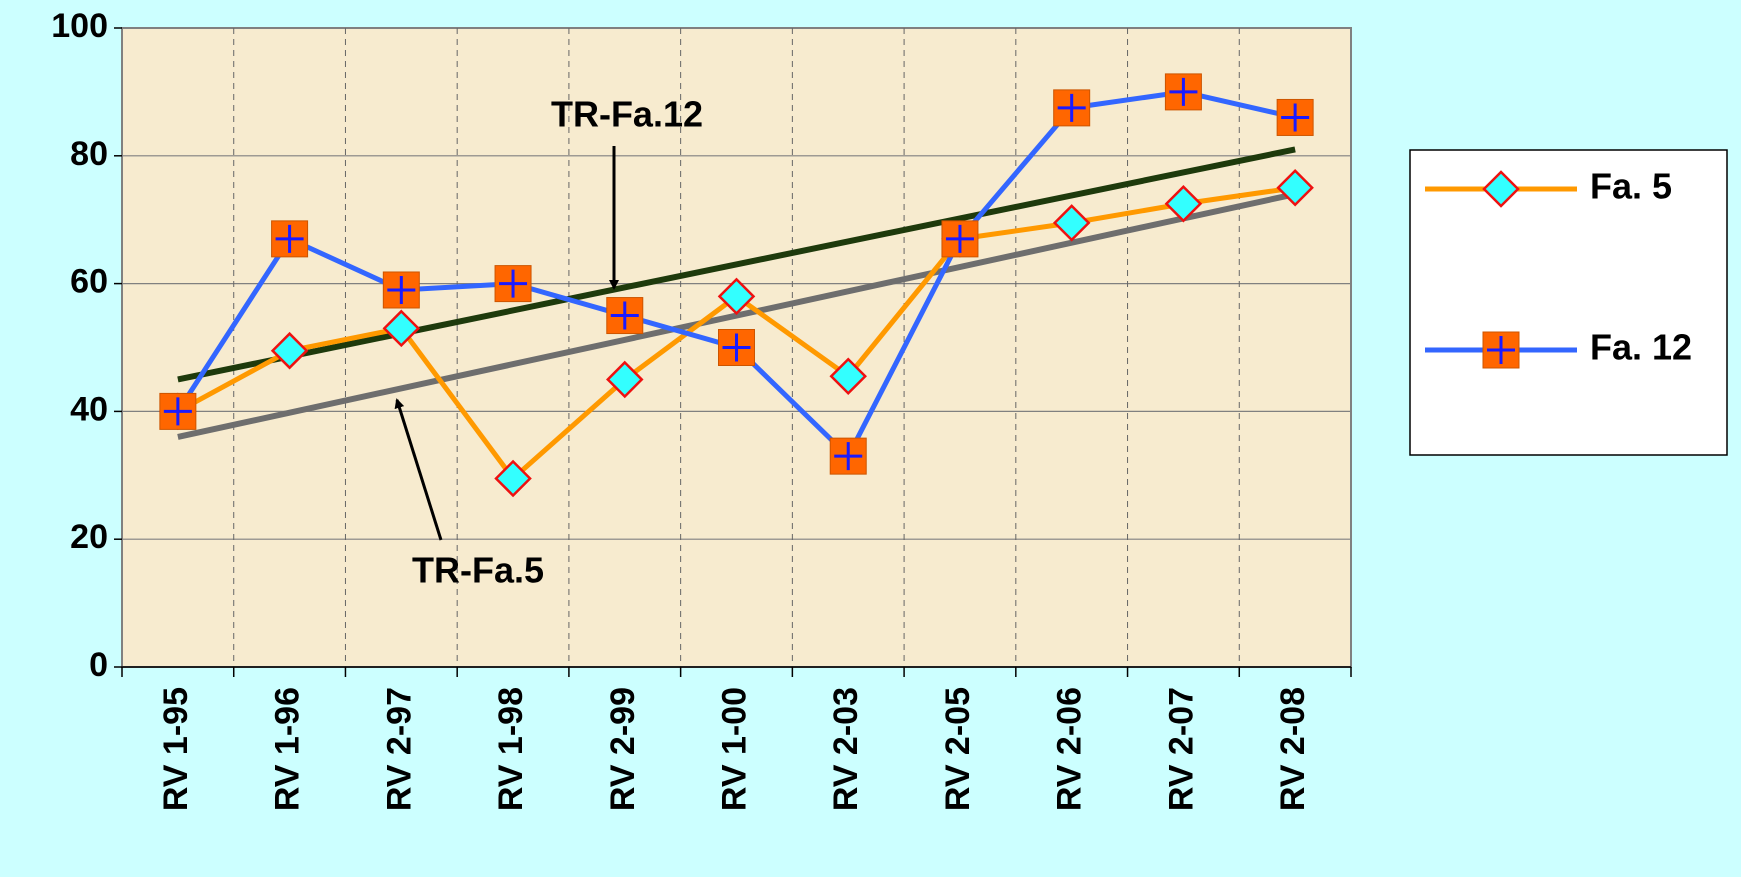 The width and height of the screenshot is (1741, 877). What do you see at coordinates (98, 665) in the screenshot?
I see `y-tick-label: 0` at bounding box center [98, 665].